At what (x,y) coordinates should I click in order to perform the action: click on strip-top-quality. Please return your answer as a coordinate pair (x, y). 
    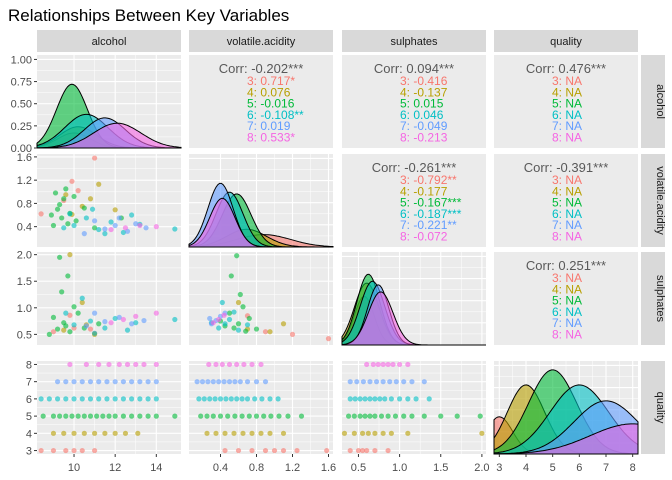
    Looking at the image, I should click on (566, 41).